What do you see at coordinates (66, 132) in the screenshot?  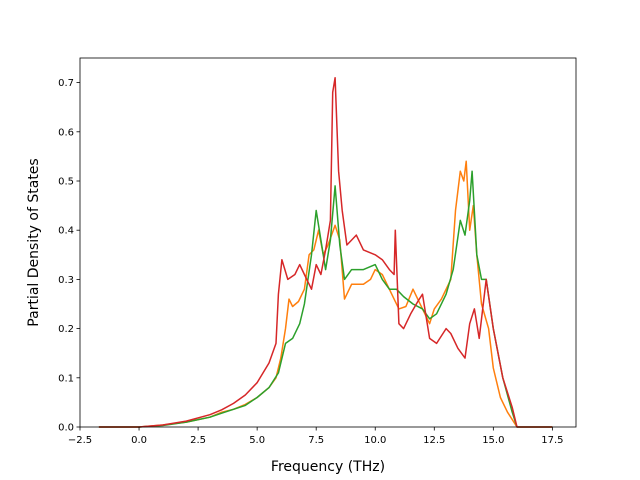 I see `y-tick-label: 0.6` at bounding box center [66, 132].